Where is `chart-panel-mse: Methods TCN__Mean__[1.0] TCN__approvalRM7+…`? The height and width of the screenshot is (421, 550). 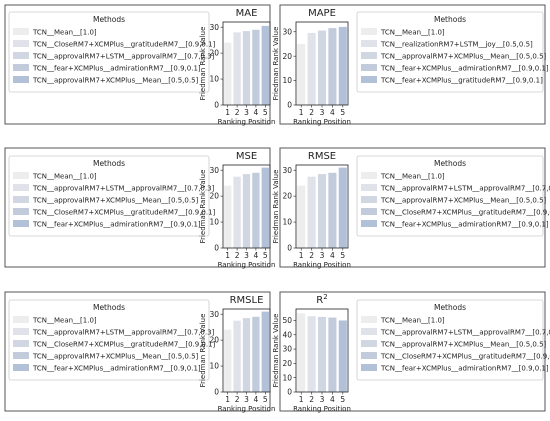
chart-panel-mse: Methods TCN__Mean__[1.0] TCN__approvalRM7+… is located at coordinates (139, 208).